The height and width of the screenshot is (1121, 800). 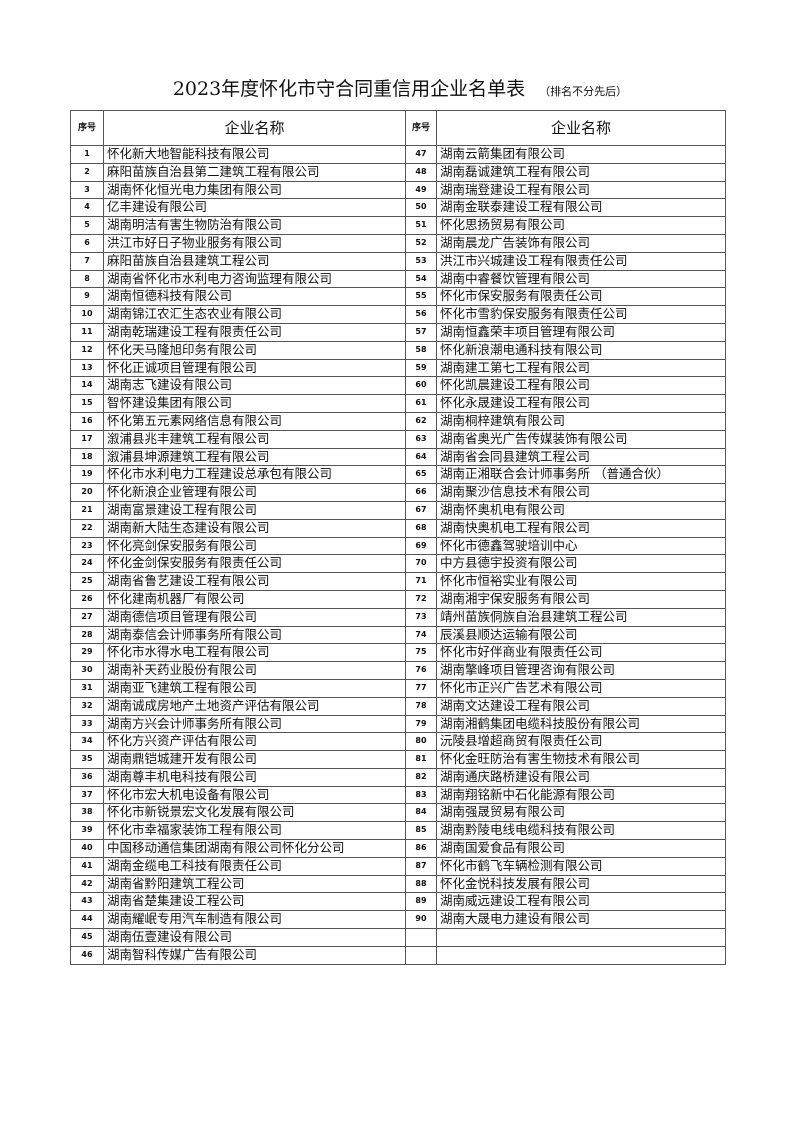 I want to click on company-name-cell: 怀化市恒裕实业有限公司, so click(x=581, y=581).